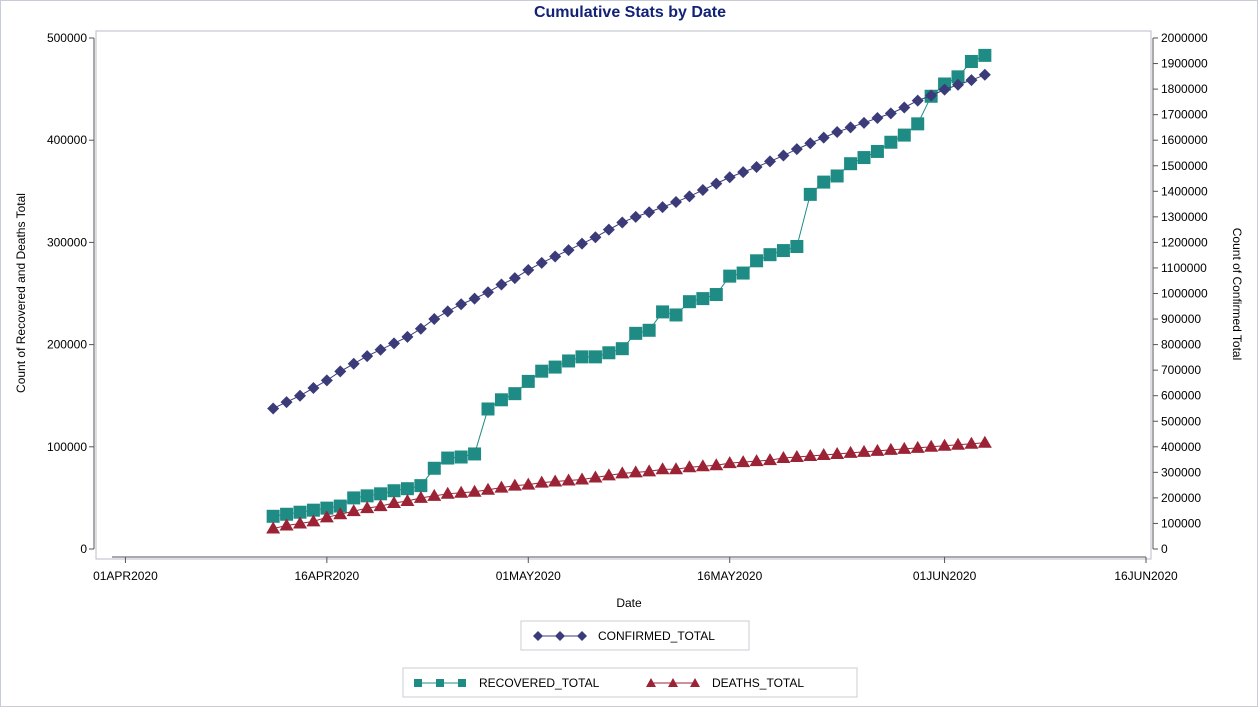 This screenshot has height=707, width=1258. Describe the element at coordinates (67, 242) in the screenshot. I see `y-left-tick-label: 300000` at that location.